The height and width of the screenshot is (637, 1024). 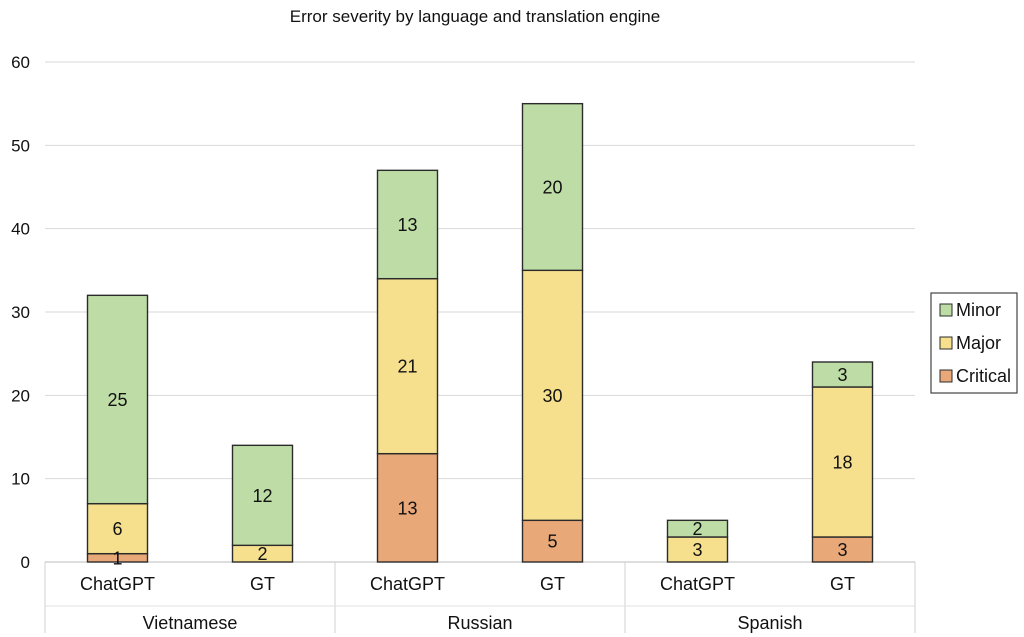 What do you see at coordinates (20, 145) in the screenshot?
I see `y-tick-label-50: 50` at bounding box center [20, 145].